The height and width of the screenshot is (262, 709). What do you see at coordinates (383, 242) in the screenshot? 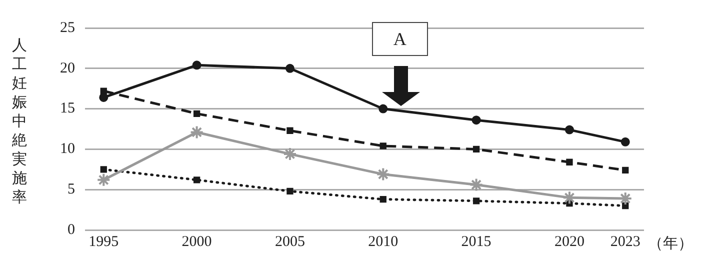
I see `x-tick-label: 2010` at bounding box center [383, 242].